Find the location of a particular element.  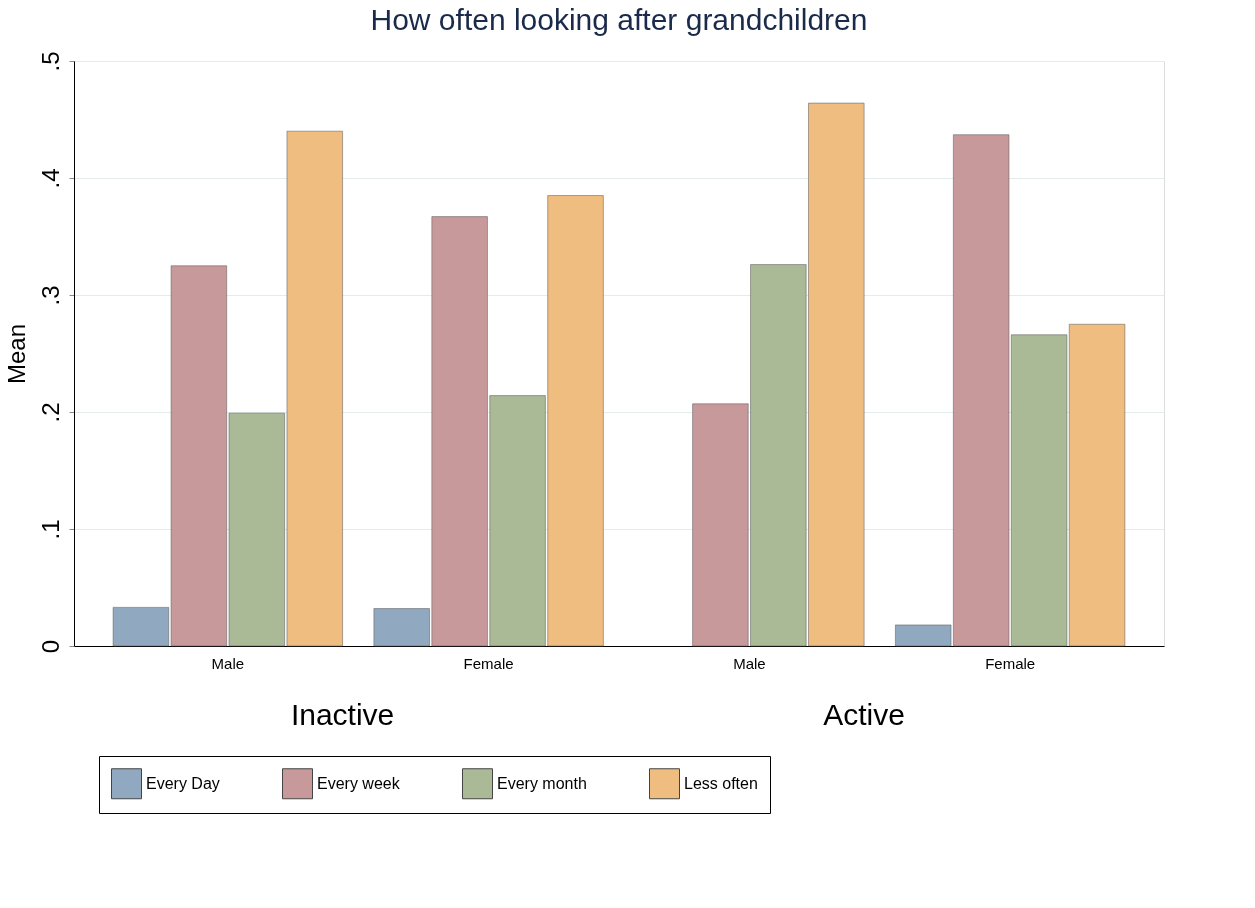

legend-label: Every week is located at coordinates (359, 783).